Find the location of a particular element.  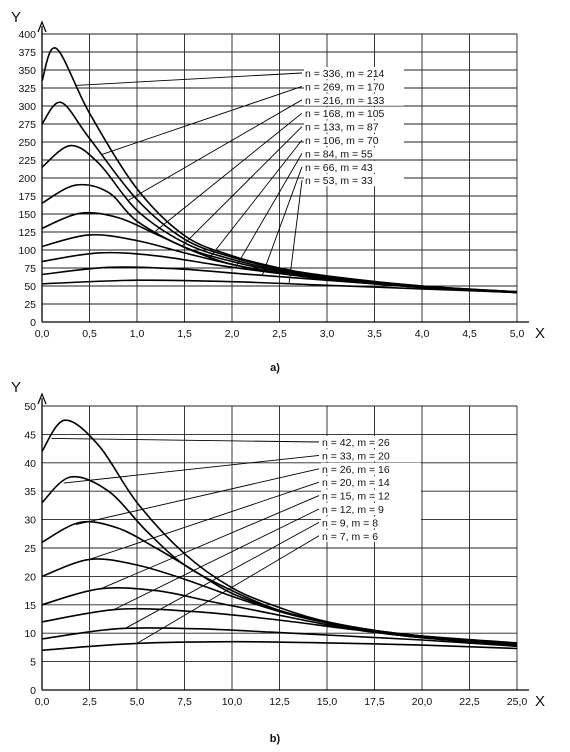

y-tick-label: 75 is located at coordinates (30, 269).